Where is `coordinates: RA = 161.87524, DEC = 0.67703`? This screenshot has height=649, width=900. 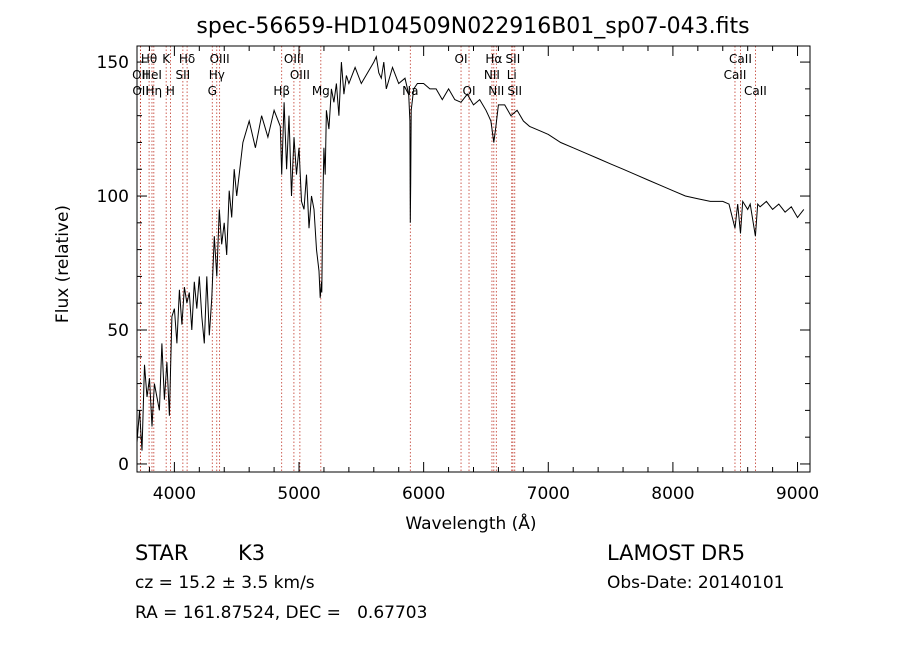
coordinates: RA = 161.87524, DEC = 0.67703 is located at coordinates (281, 613).